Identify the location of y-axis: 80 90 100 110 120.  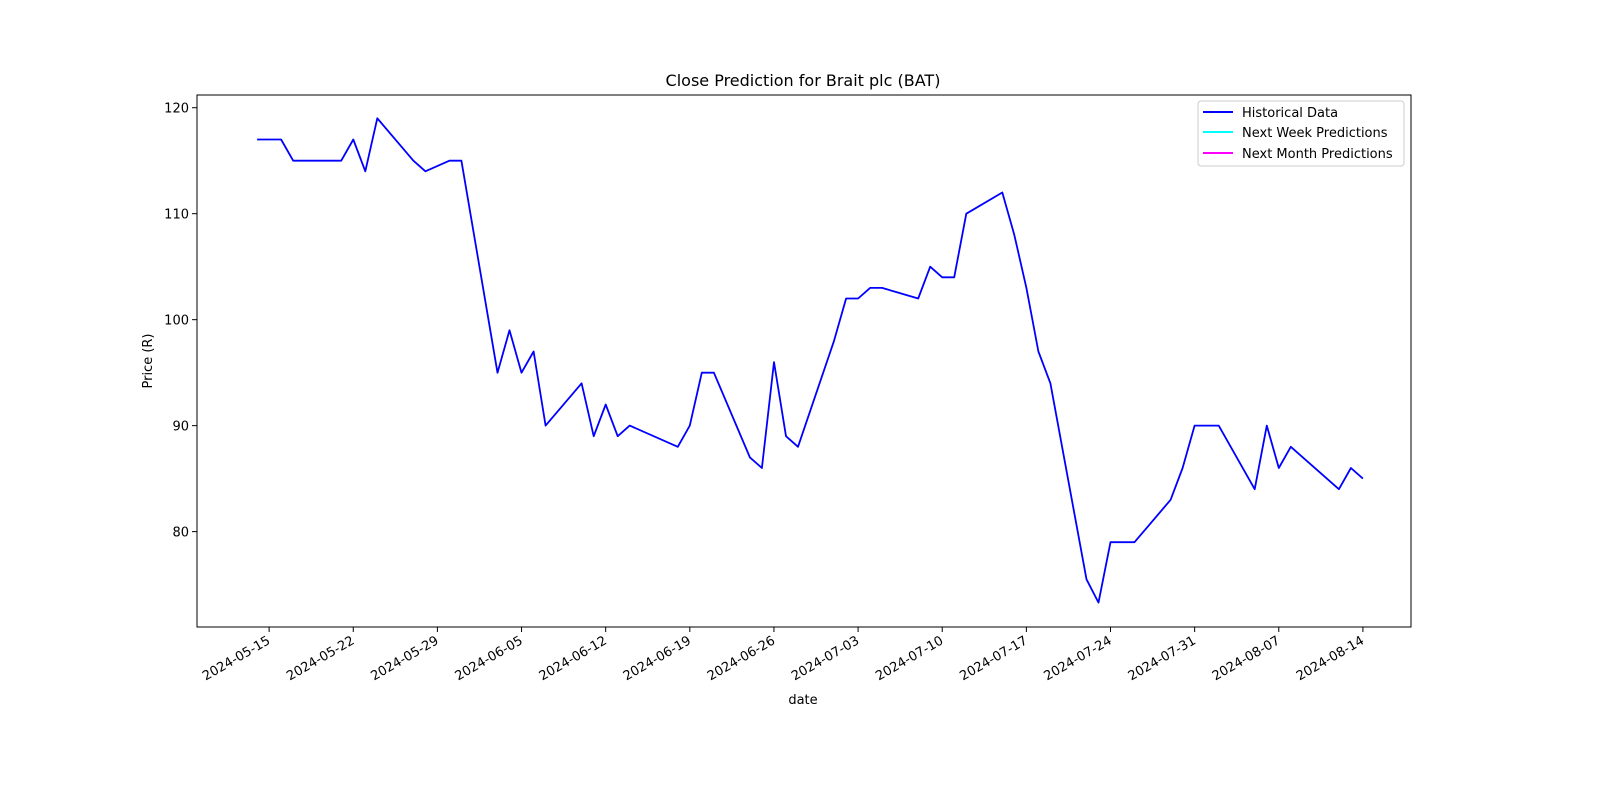
(180, 321).